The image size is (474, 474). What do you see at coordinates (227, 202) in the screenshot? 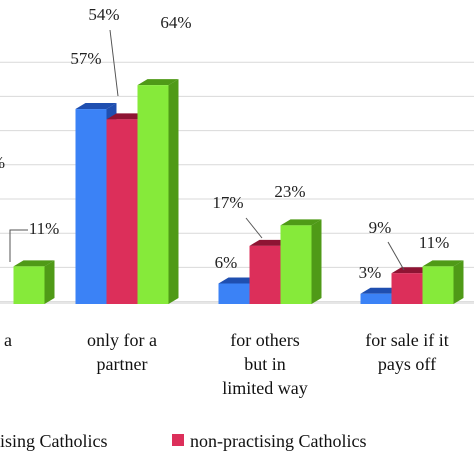
I see `data-label-1-2: 17%` at bounding box center [227, 202].